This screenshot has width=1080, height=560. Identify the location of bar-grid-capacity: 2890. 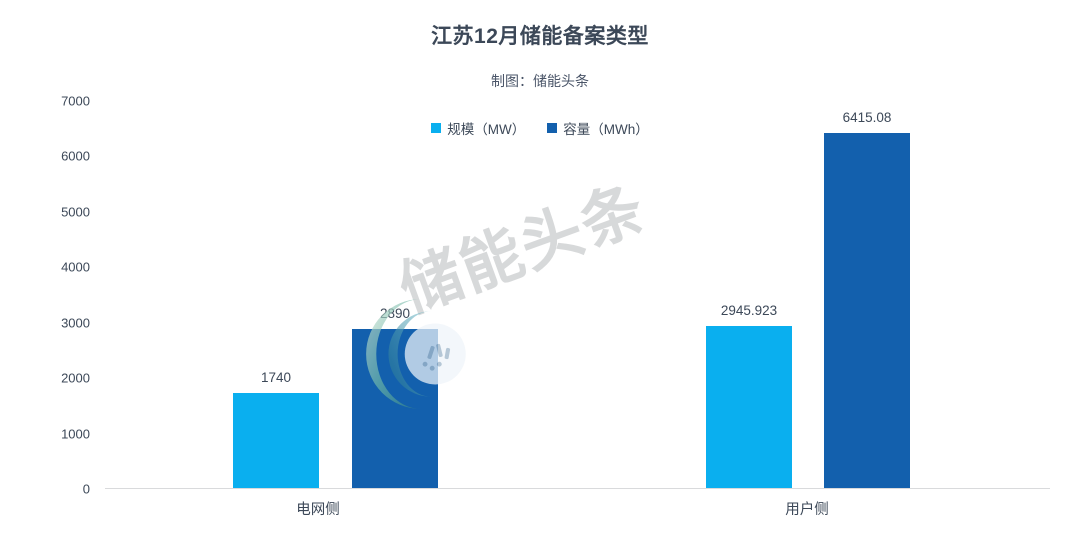
(395, 397).